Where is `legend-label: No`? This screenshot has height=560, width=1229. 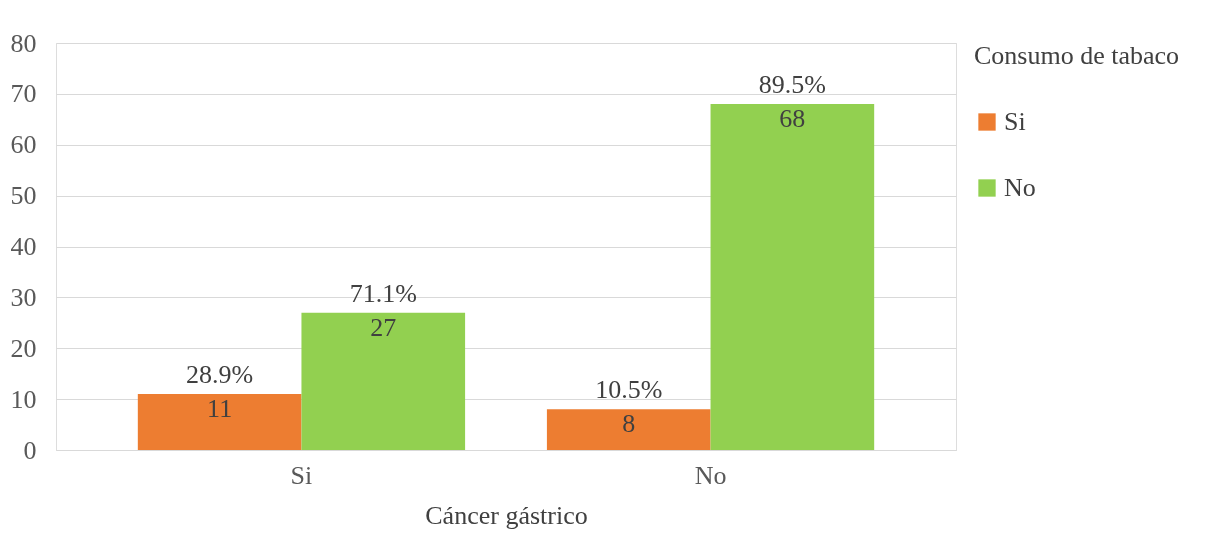
legend-label: No is located at coordinates (1020, 187).